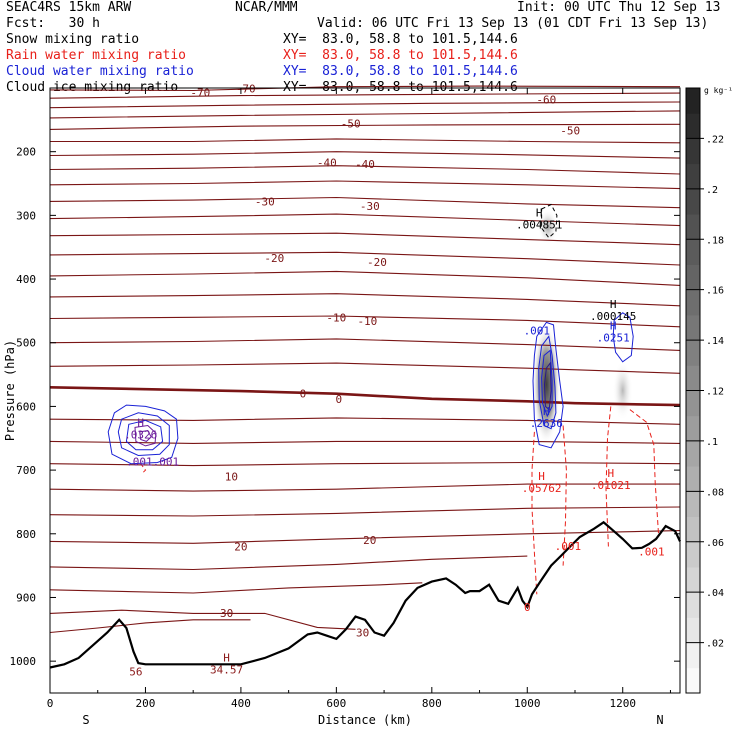 This screenshot has height=740, width=740. What do you see at coordinates (546, 423) in the screenshot?
I see `extremum-label: .2636` at bounding box center [546, 423].